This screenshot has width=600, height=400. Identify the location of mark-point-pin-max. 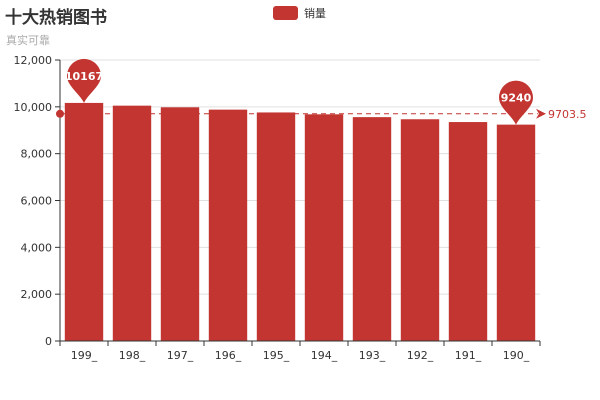
(84, 80).